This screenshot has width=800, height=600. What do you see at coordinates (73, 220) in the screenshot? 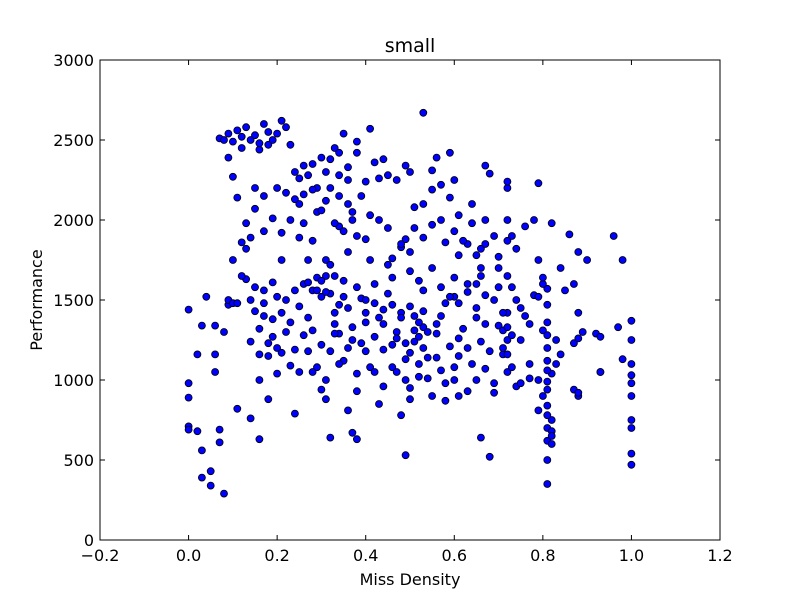
I see `y-tick-label: 2000` at bounding box center [73, 220].